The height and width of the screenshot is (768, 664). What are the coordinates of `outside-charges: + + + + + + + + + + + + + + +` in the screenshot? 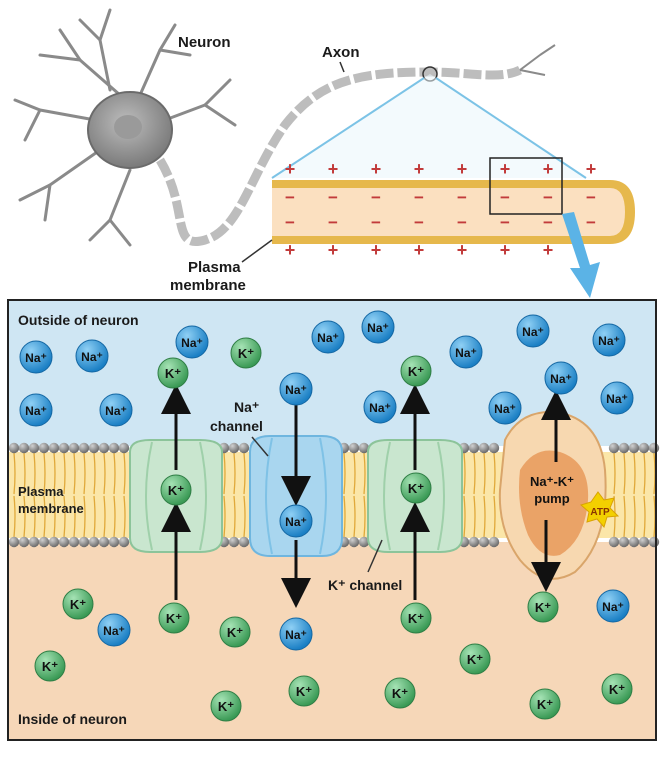 It's located at (441, 209).